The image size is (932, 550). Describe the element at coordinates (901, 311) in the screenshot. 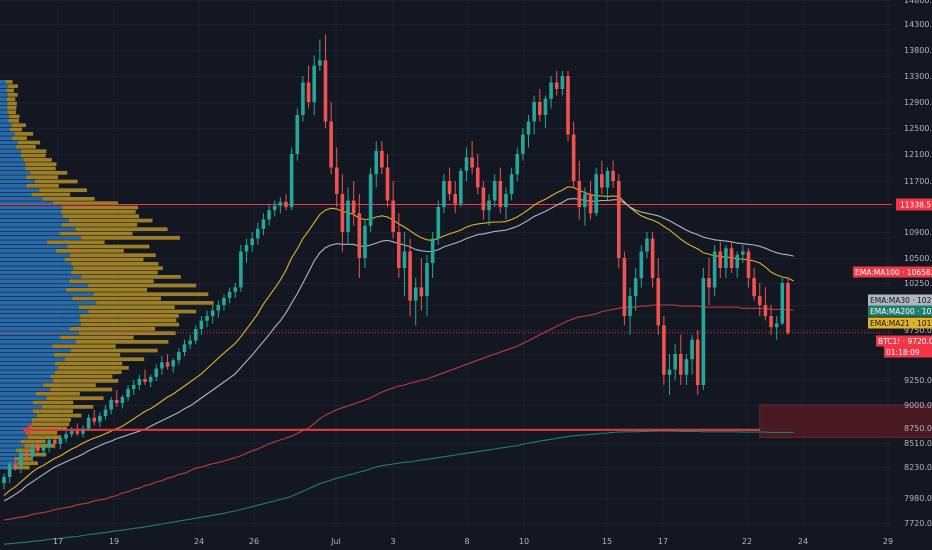

I see `price-tag-label: EMA:MA200 · 10210.0` at that location.